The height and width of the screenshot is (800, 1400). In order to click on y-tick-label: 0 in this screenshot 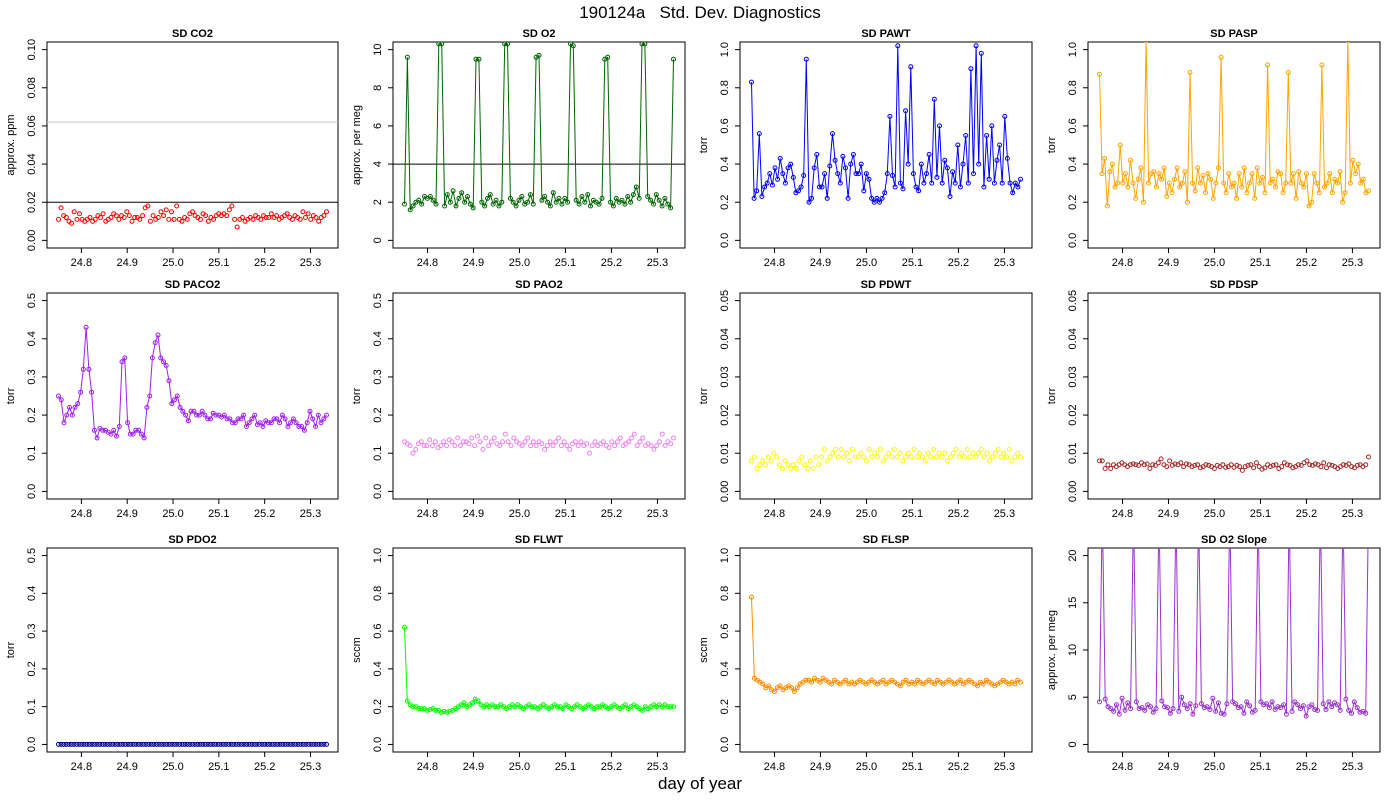, I will do `click(378, 240)`.